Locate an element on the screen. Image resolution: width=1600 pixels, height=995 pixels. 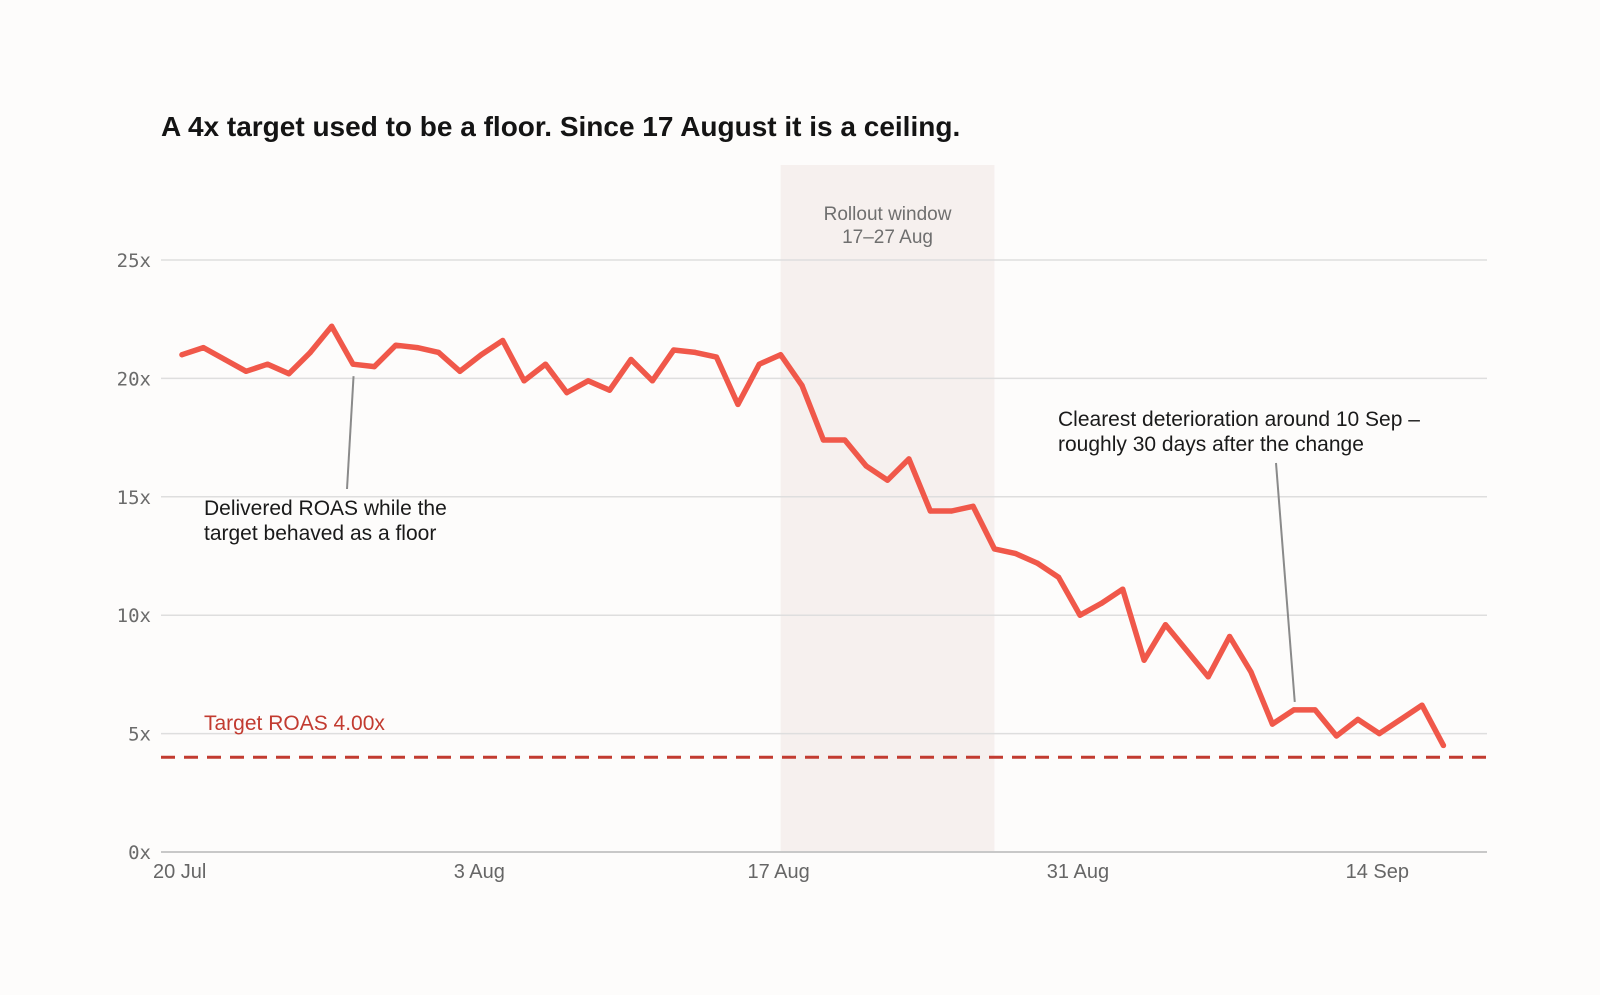
rollout-window-label: Rollout window is located at coordinates (888, 214).